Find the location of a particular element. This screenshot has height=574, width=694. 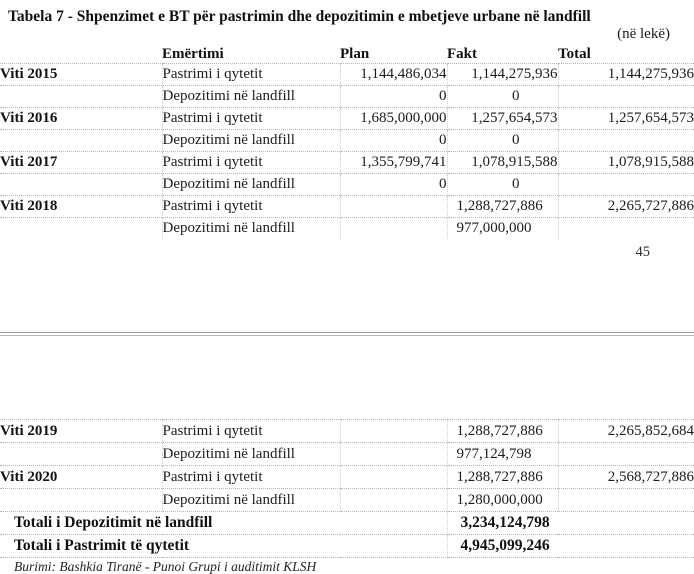

total-cell: 2,265,727,886 is located at coordinates (625, 206).